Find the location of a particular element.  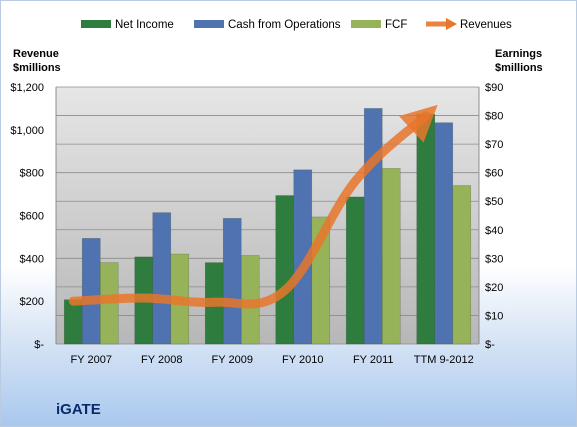

legend-label: Revenues is located at coordinates (486, 25).